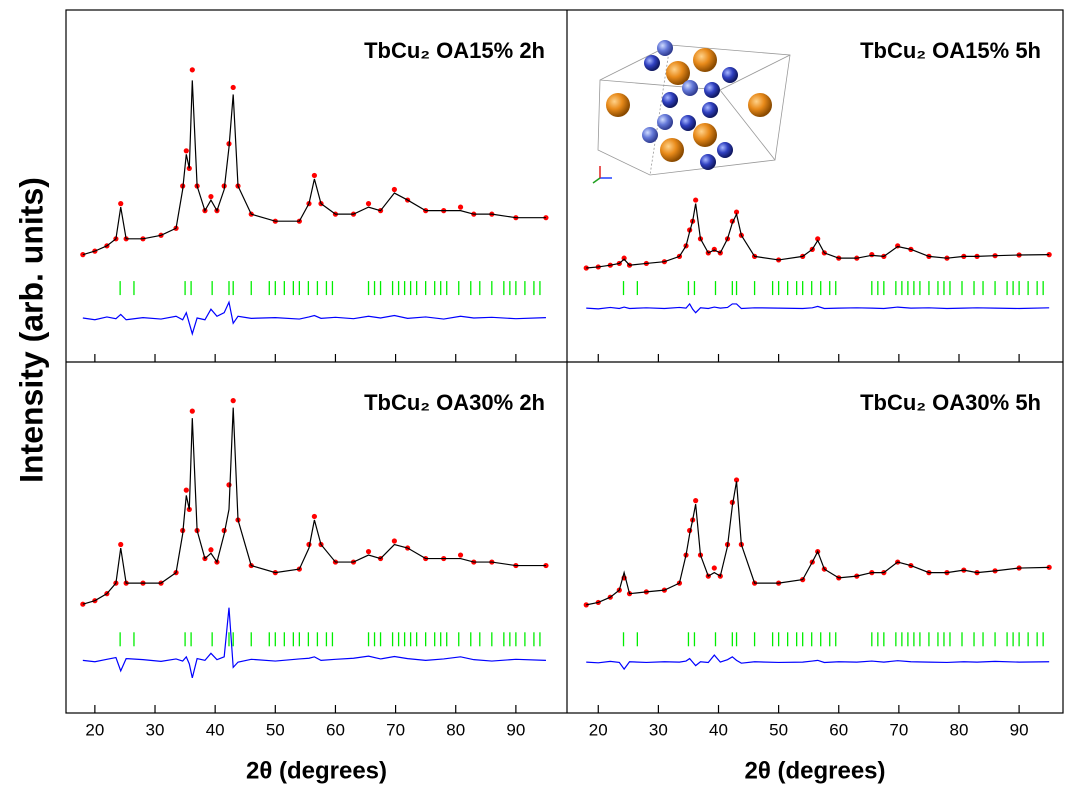  I want to click on y-axis-title: Intensity (arb. units), so click(31, 330).